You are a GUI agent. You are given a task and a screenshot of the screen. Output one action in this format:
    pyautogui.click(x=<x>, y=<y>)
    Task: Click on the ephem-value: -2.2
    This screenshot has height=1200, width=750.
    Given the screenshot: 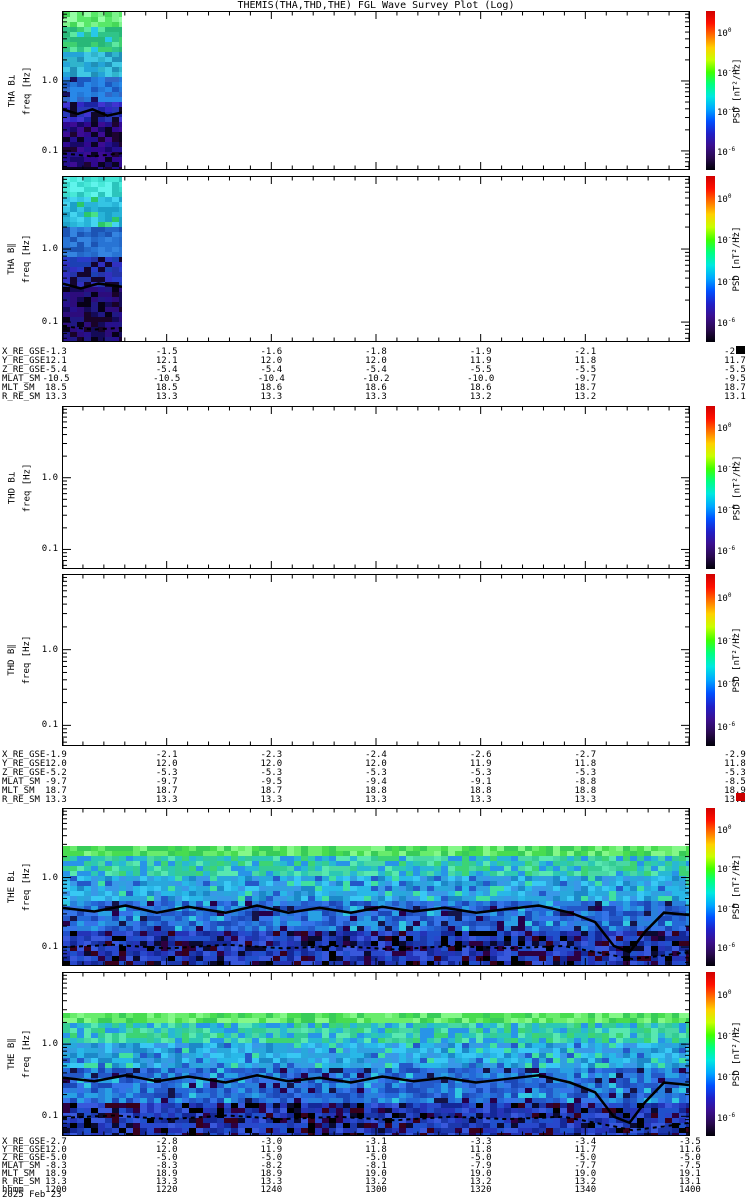 What is the action you would take?
    pyautogui.click(x=735, y=352)
    